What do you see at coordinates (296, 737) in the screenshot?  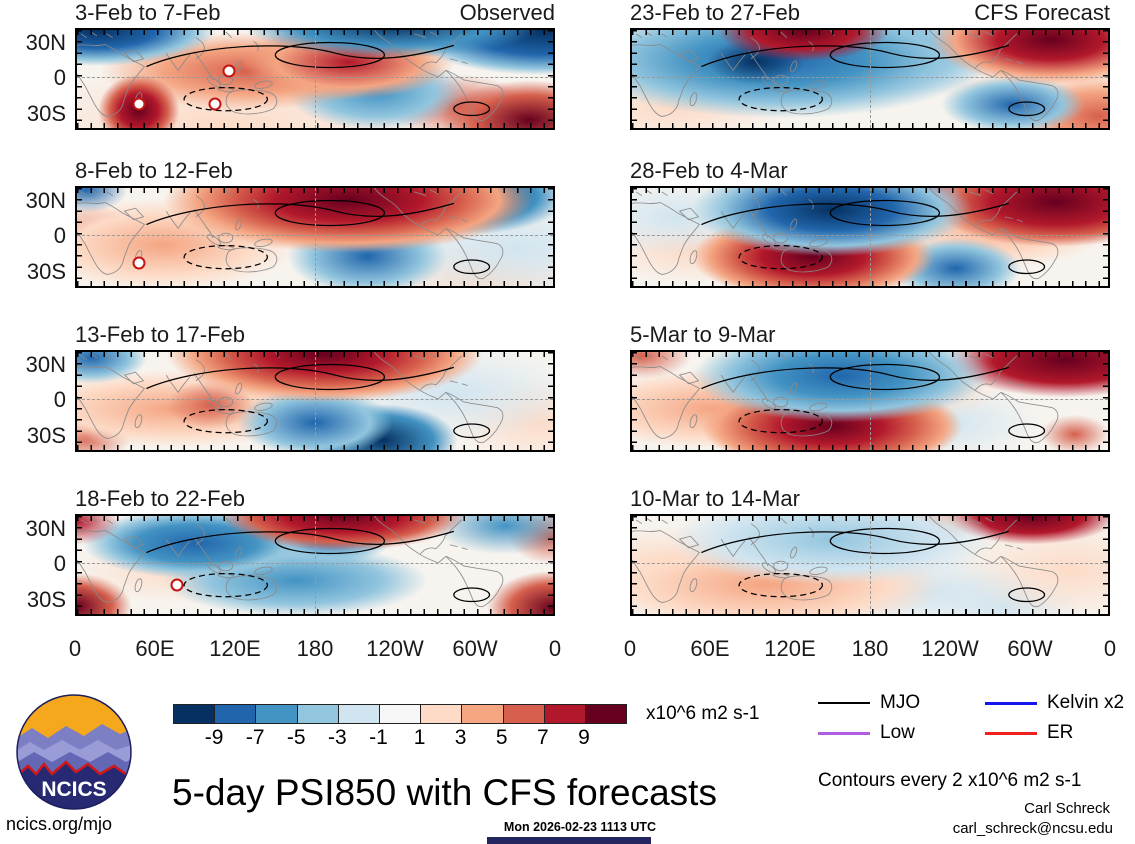 I see `colorbar-tick: -5` at bounding box center [296, 737].